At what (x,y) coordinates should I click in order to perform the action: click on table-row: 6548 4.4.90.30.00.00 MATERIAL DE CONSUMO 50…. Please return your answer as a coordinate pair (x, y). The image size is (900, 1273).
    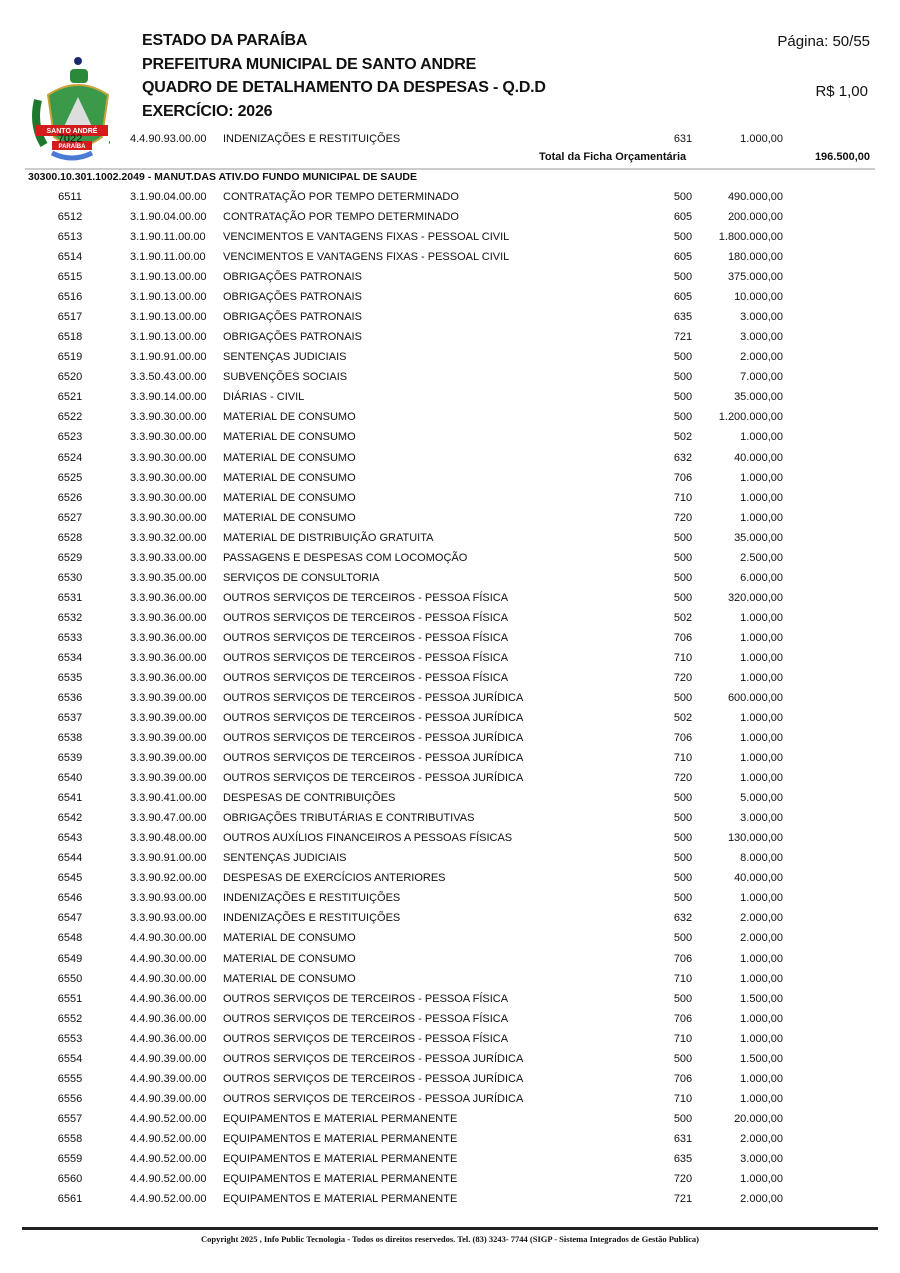
    Looking at the image, I should click on (450, 938).